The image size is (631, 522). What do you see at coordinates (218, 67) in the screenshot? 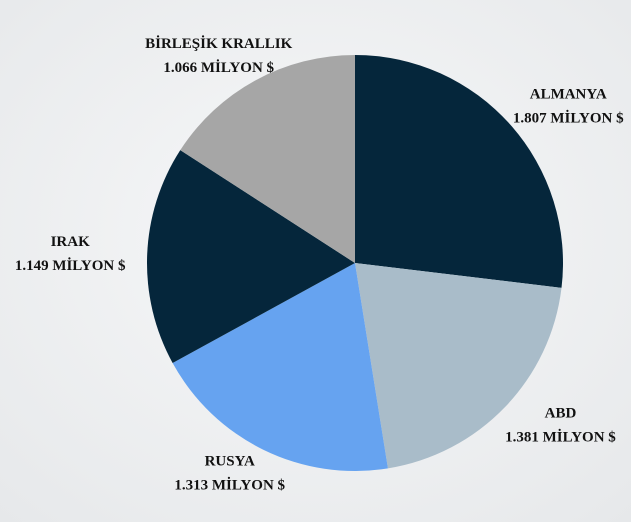
I see `slice-value-label: 1.066 MİLYON $` at bounding box center [218, 67].